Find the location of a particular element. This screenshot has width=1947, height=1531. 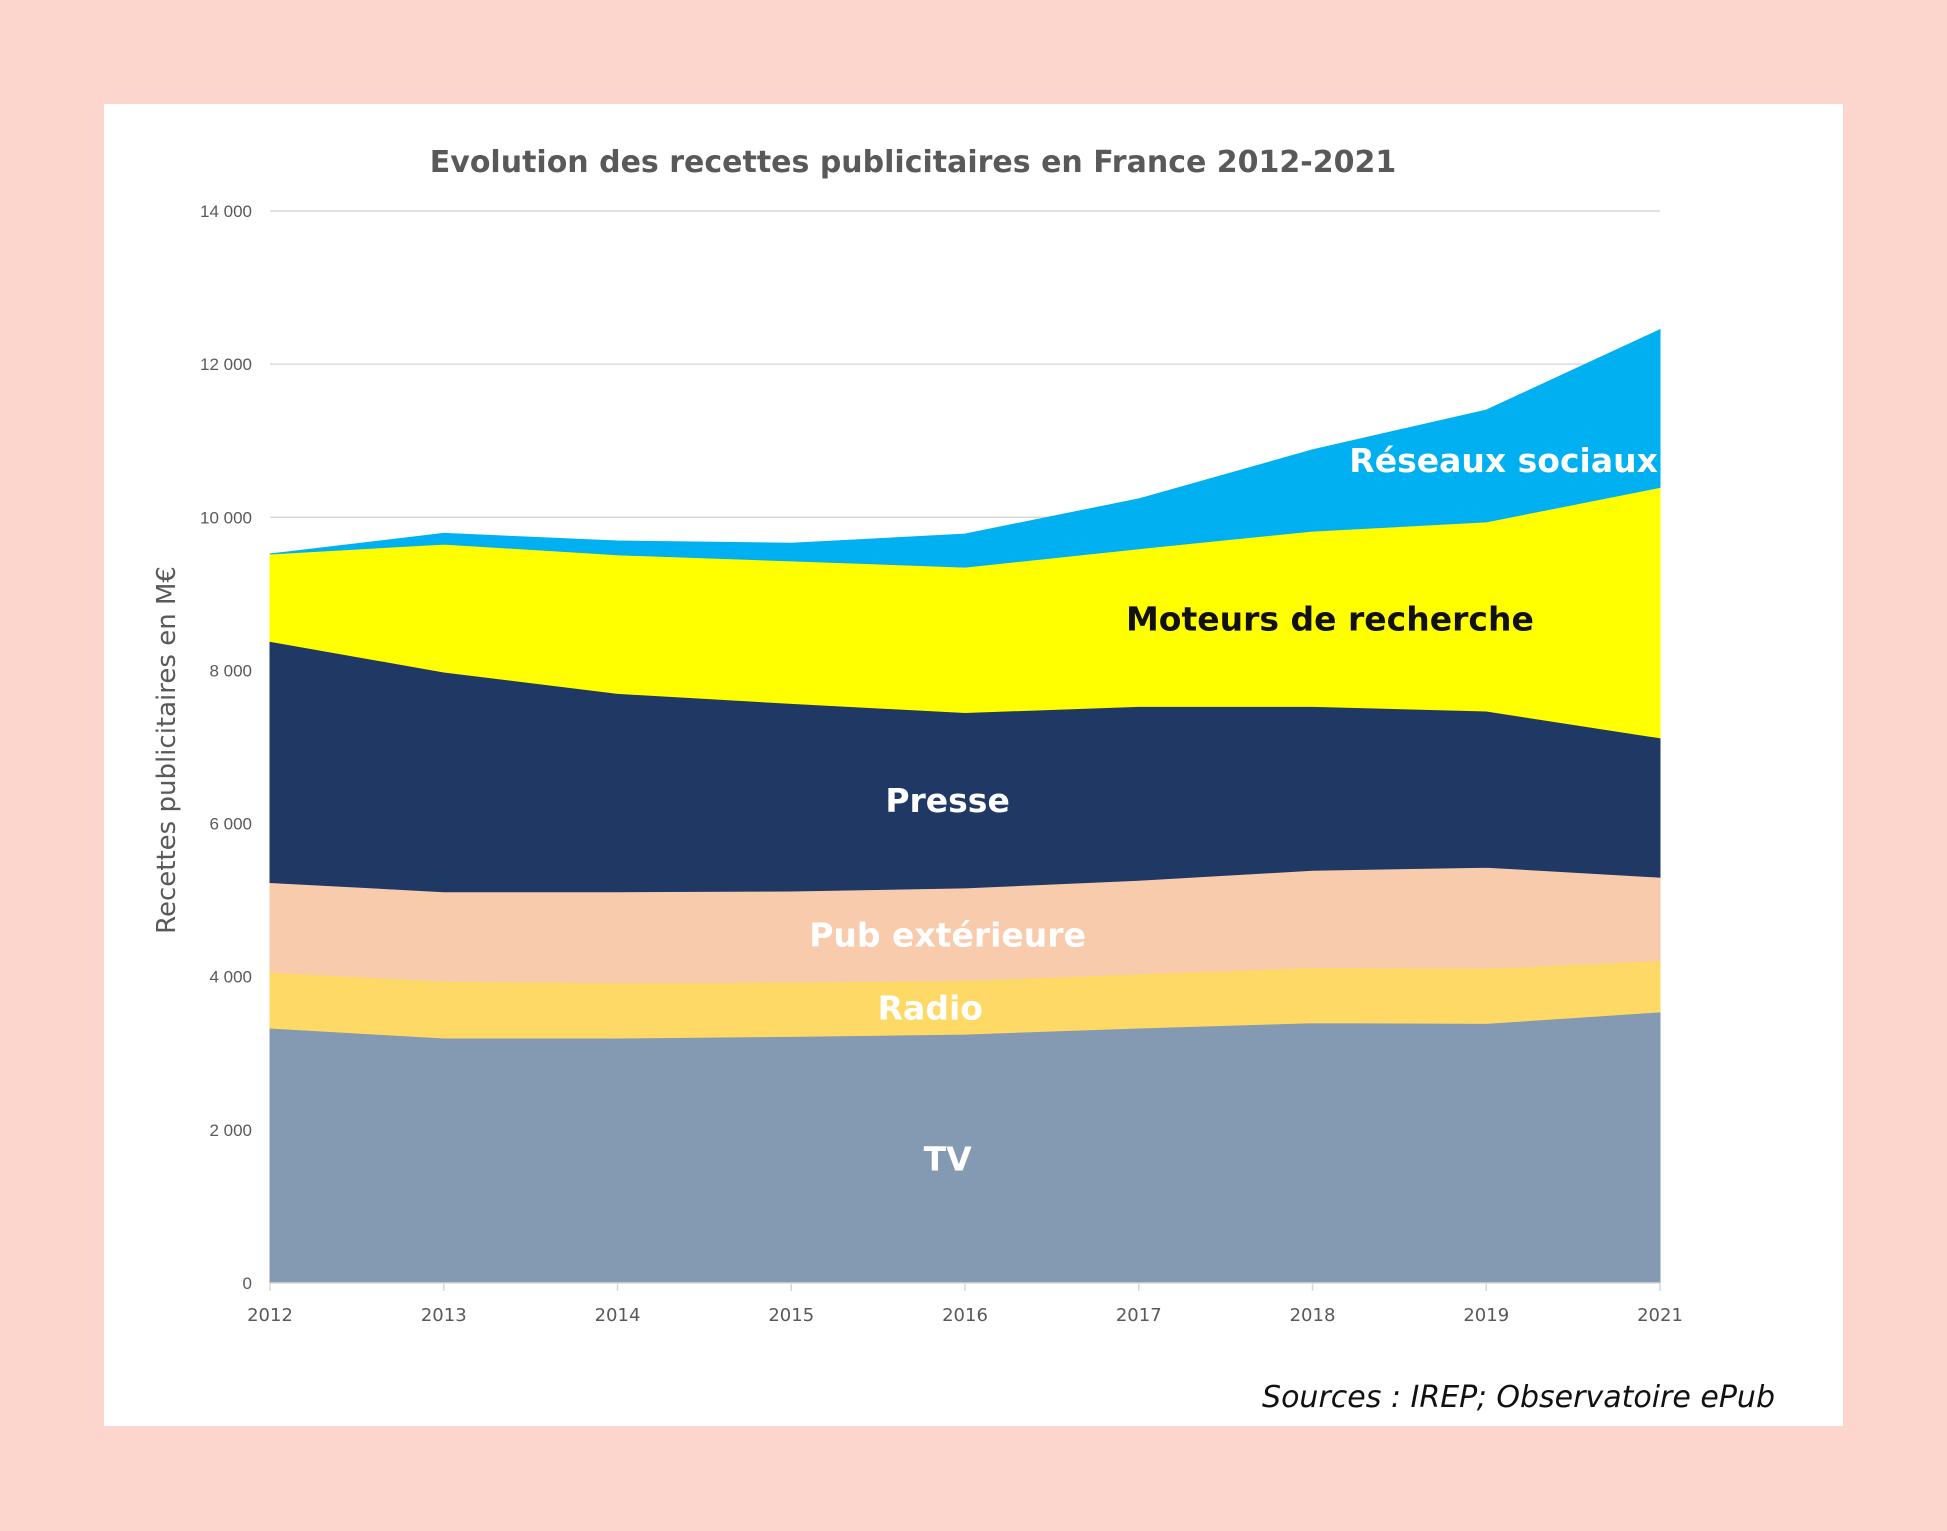

x-tick-label: 2012 is located at coordinates (270, 1315).